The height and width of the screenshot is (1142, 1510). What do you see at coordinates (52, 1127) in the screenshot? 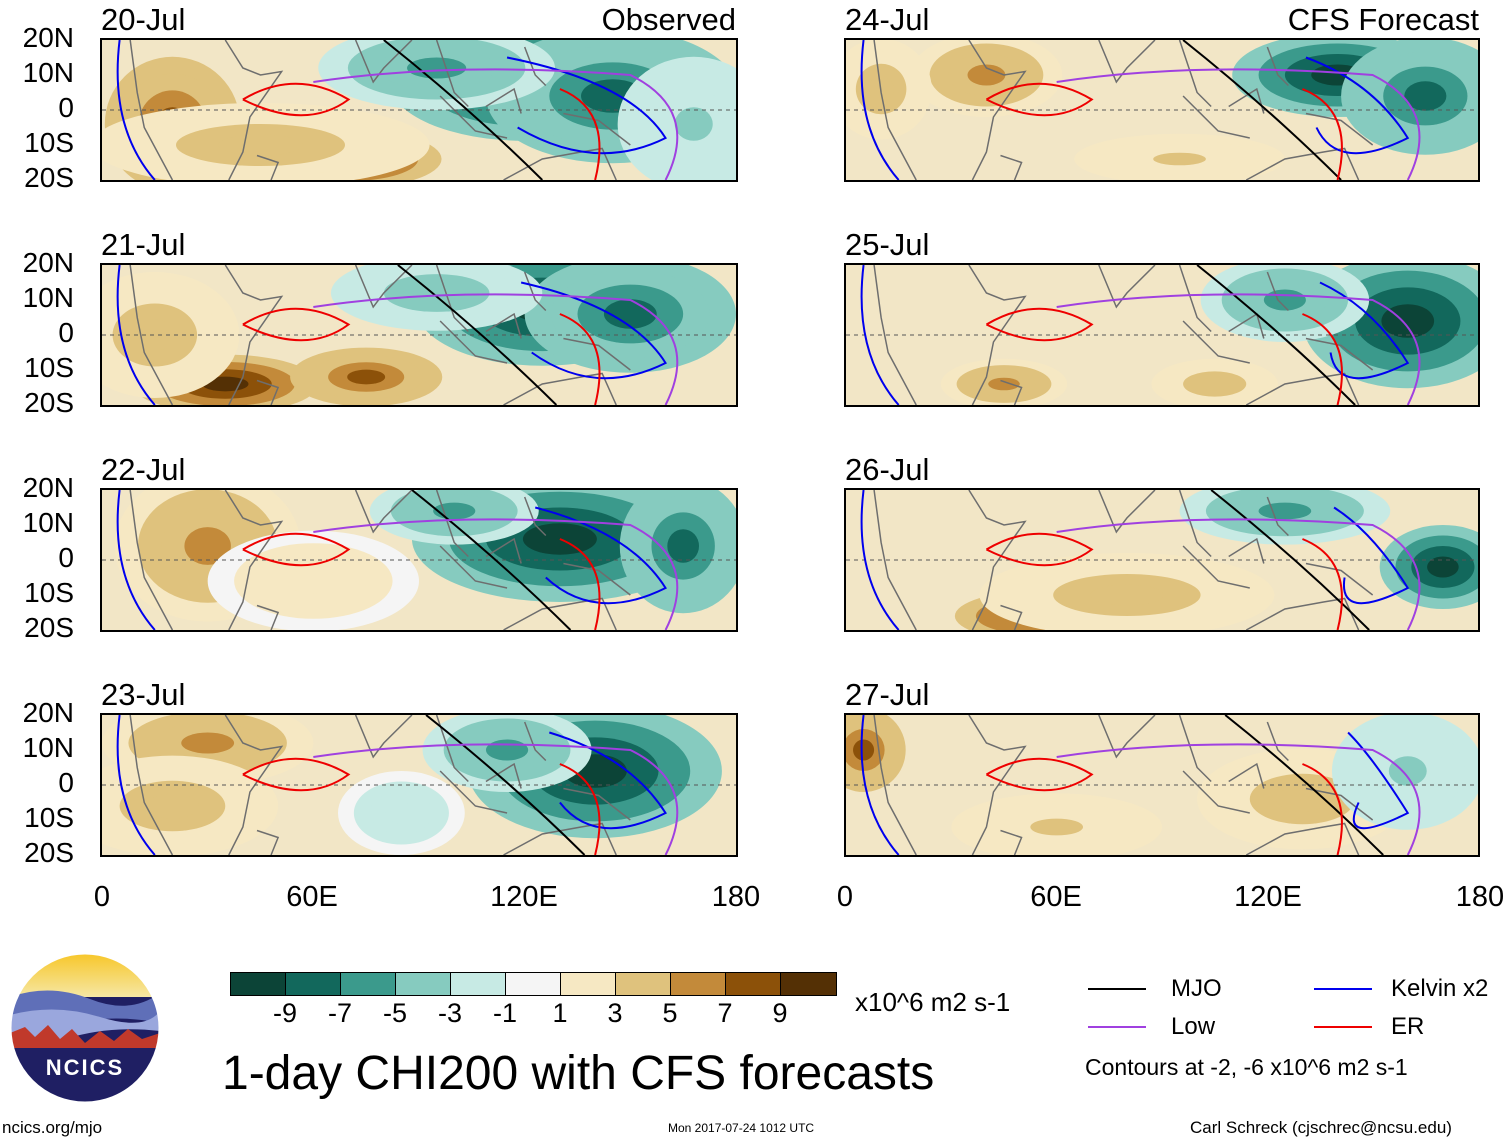
I see `footer-link: ncics.org/mjo` at bounding box center [52, 1127].